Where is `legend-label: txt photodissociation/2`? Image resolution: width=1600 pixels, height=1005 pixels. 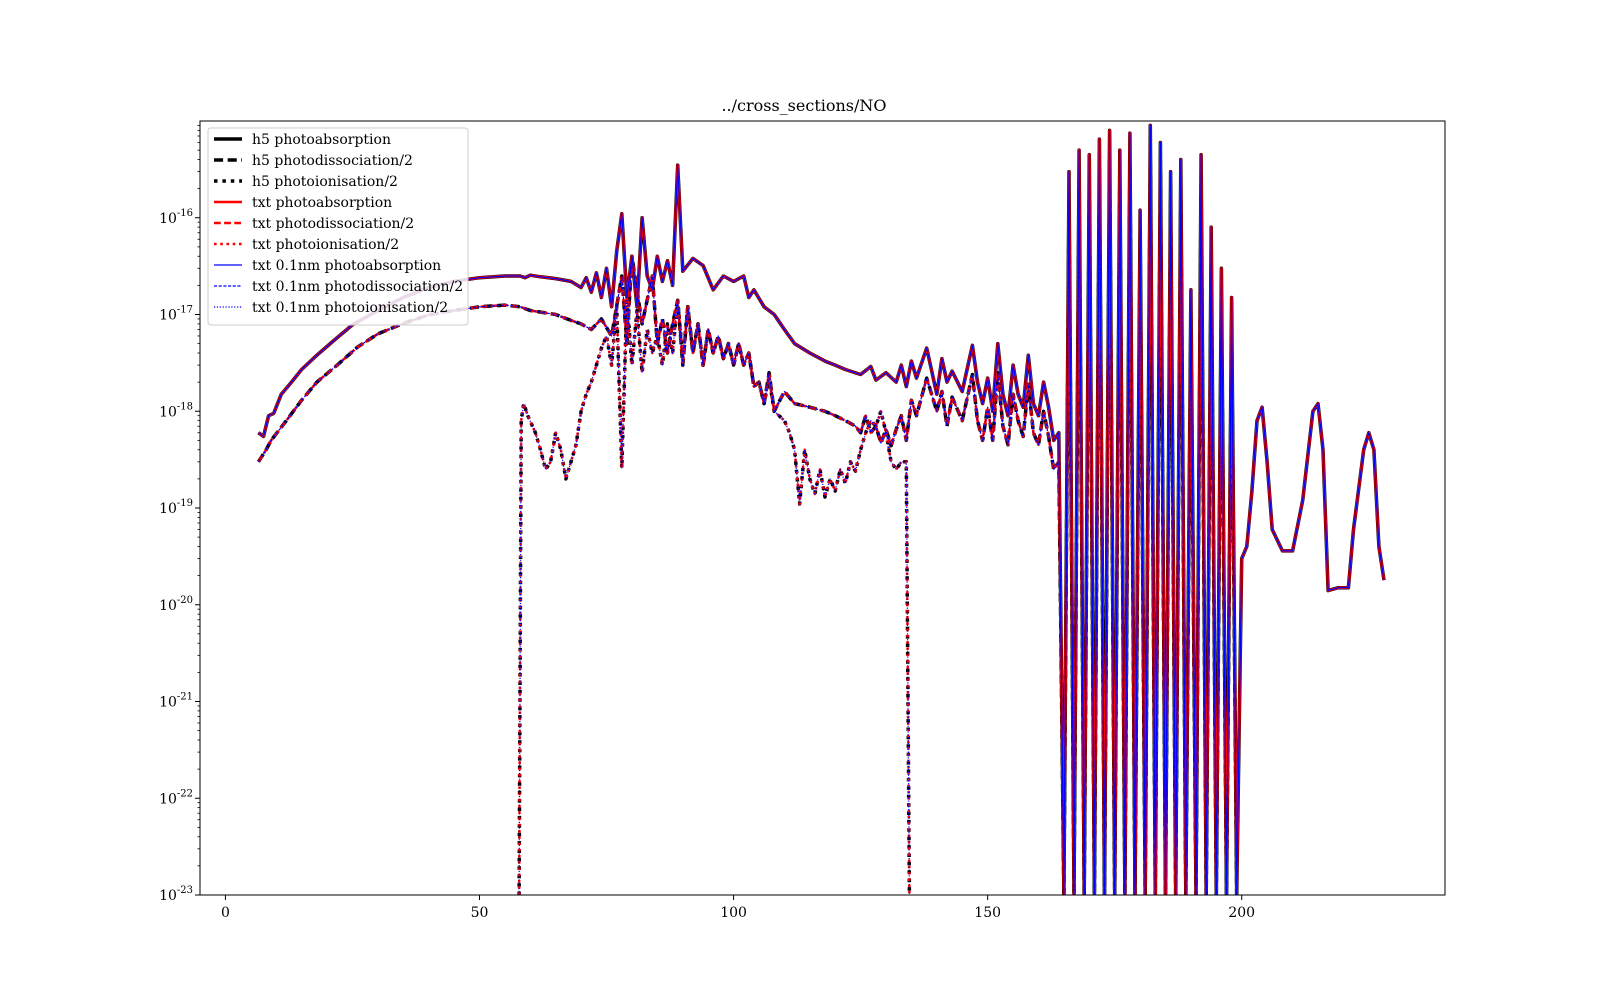 legend-label: txt photodissociation/2 is located at coordinates (333, 224).